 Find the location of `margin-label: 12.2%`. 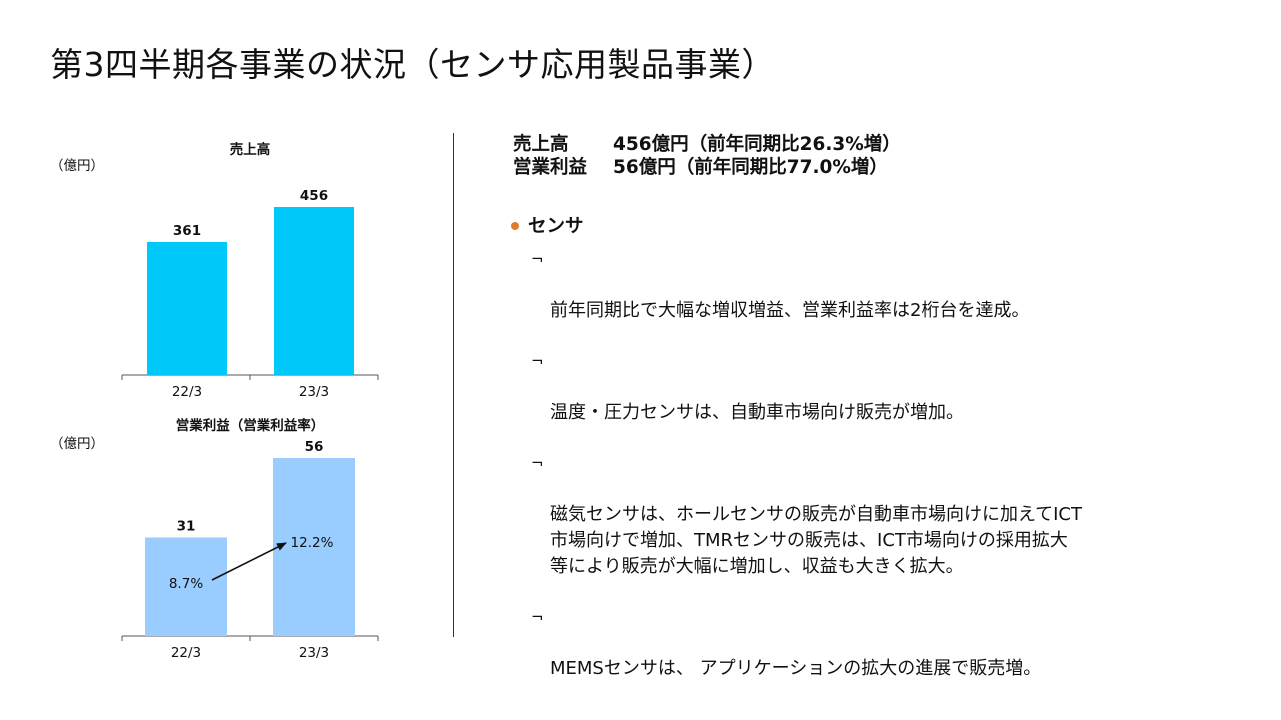

margin-label: 12.2% is located at coordinates (312, 543).